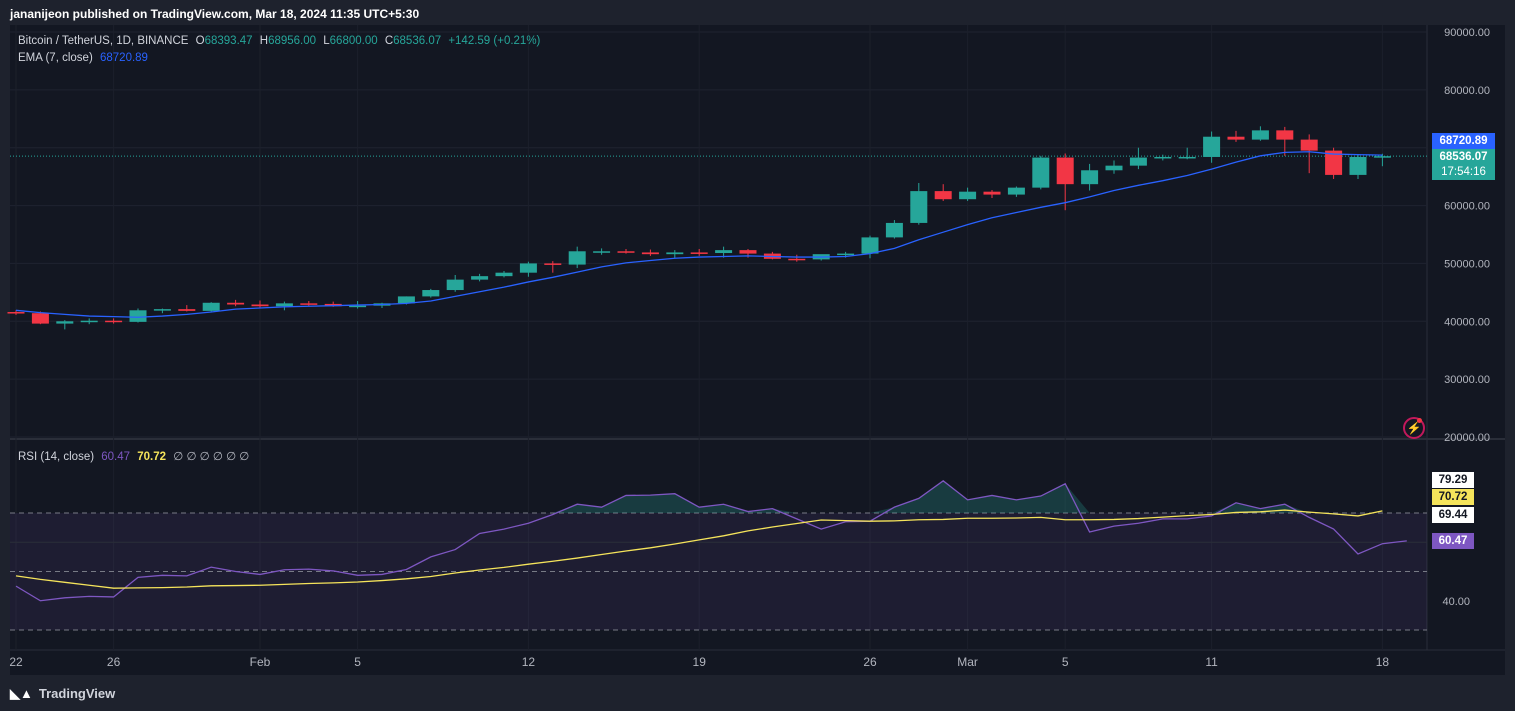 Image resolution: width=1515 pixels, height=711 pixels. Describe the element at coordinates (1414, 428) in the screenshot. I see `lightning-alert-icon: ⚡` at that location.